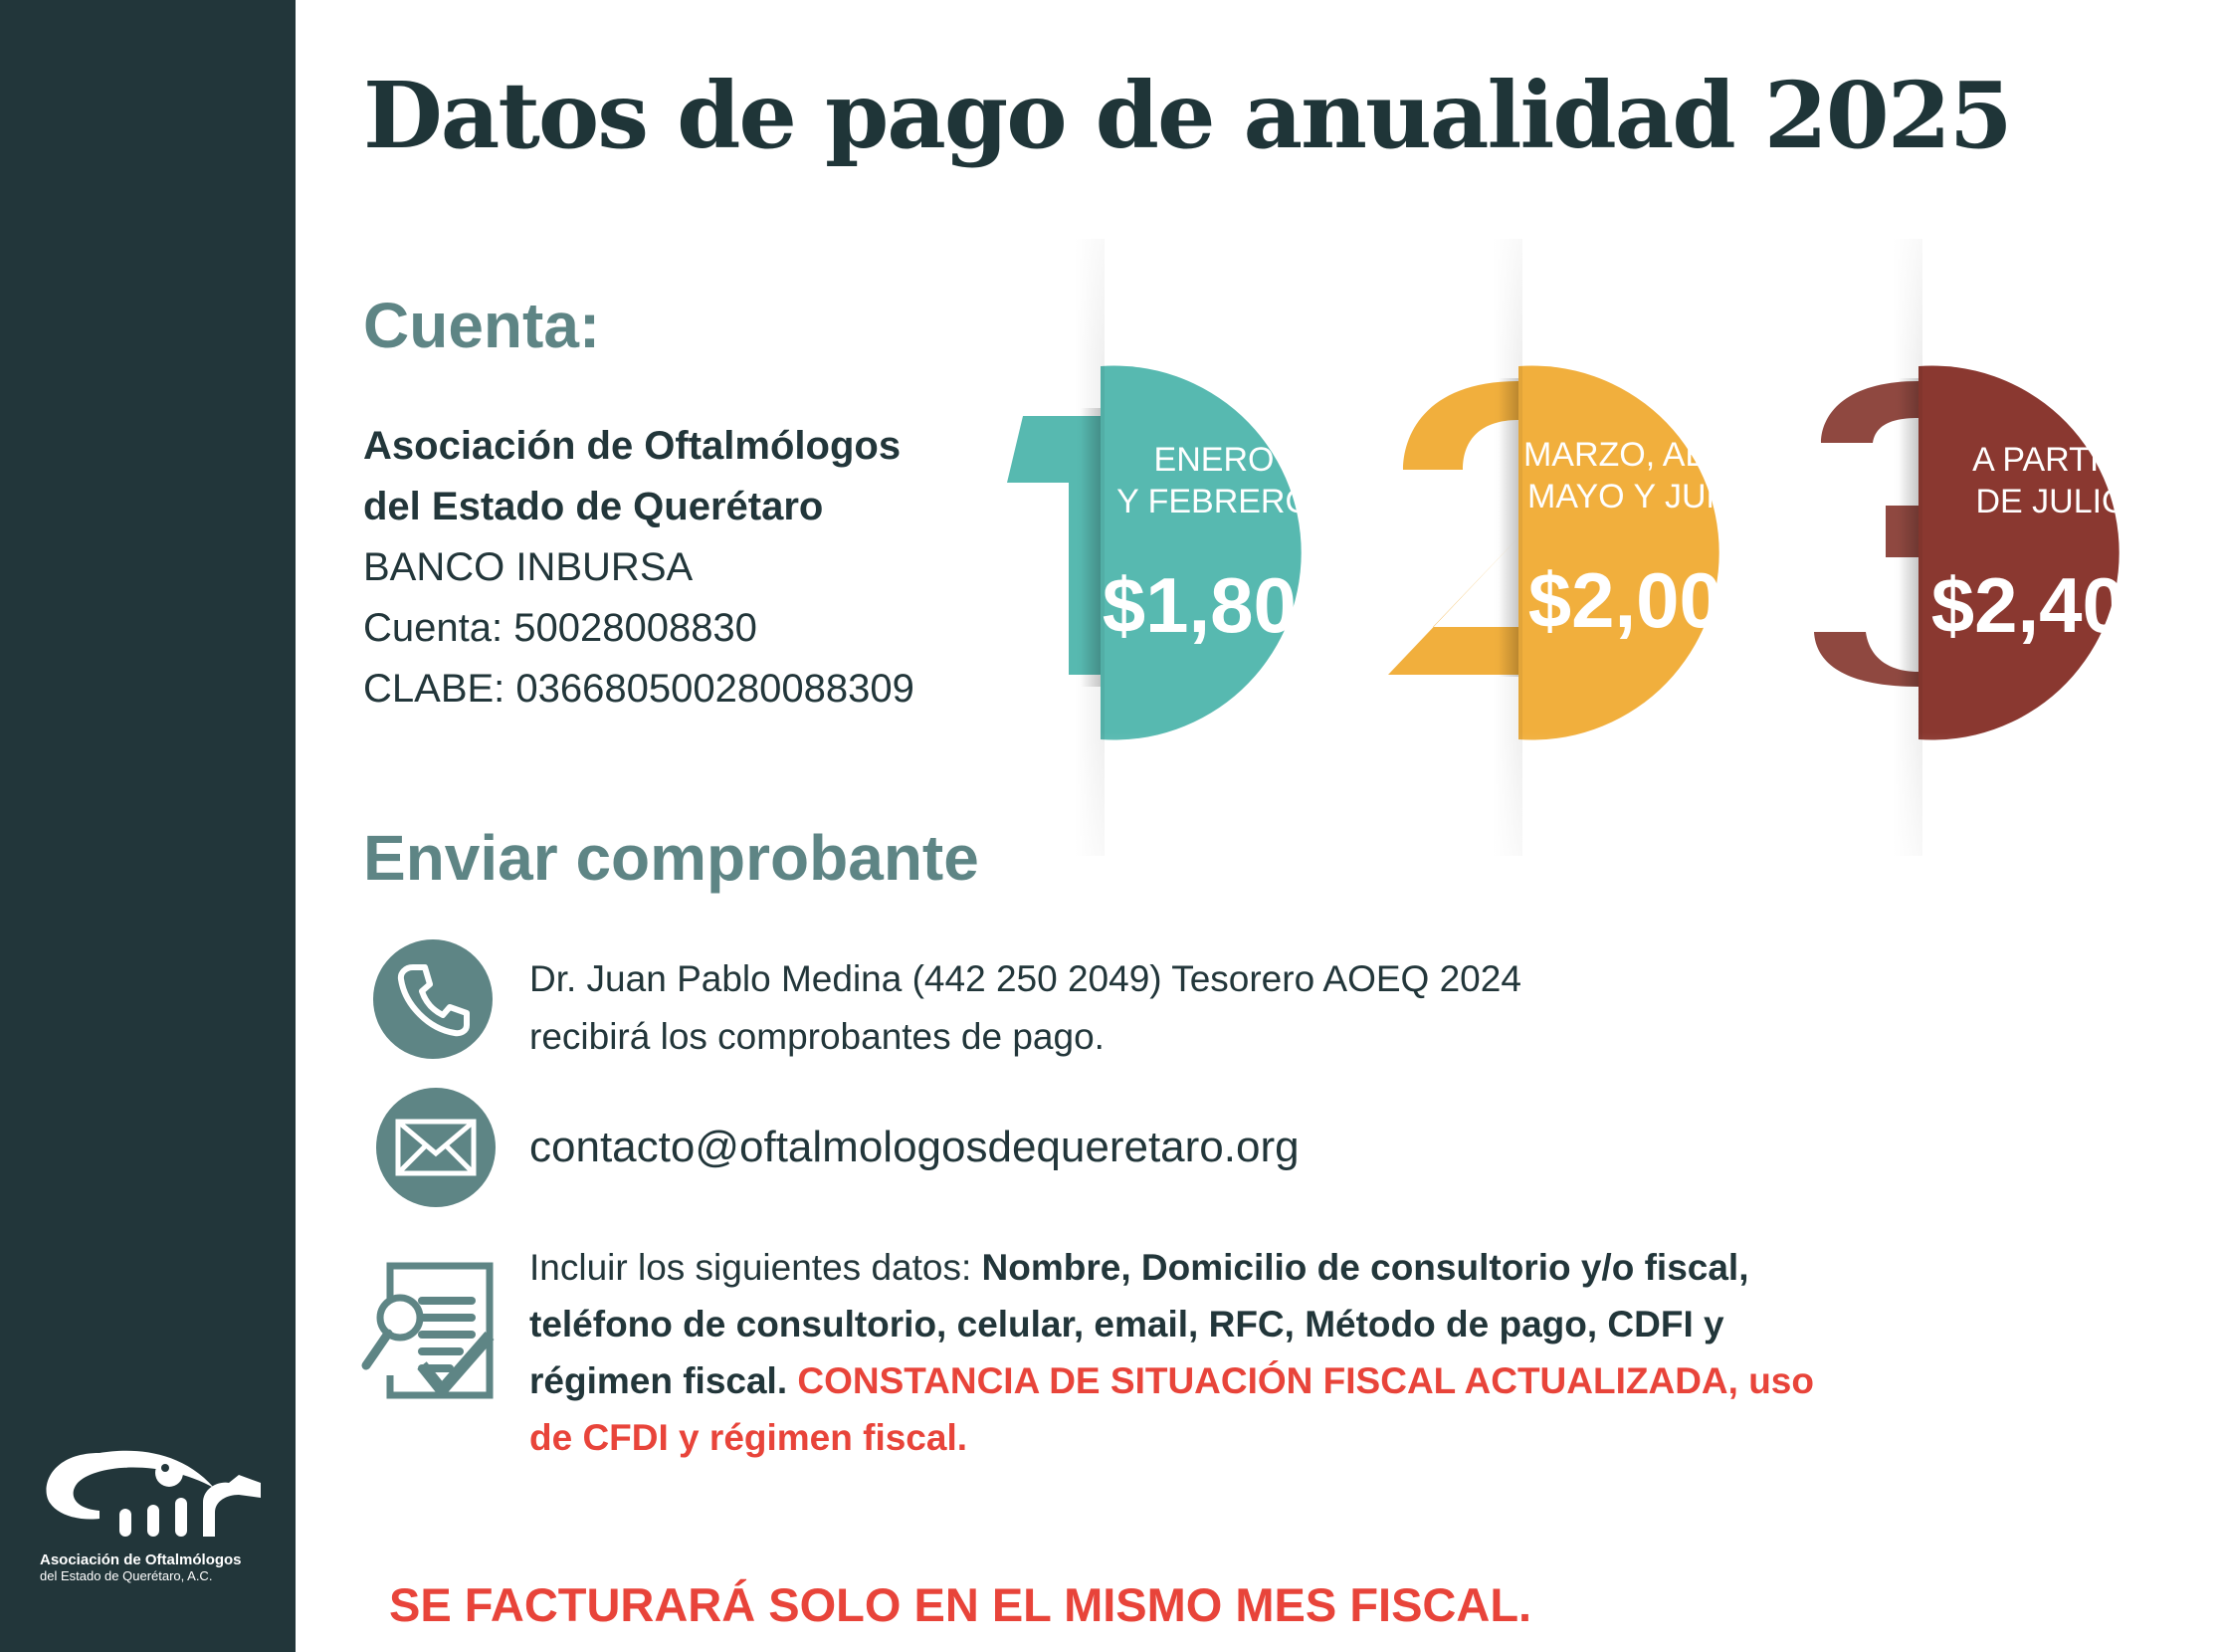 This screenshot has width=2219, height=1652. I want to click on account-number: 50028008830, so click(635, 628).